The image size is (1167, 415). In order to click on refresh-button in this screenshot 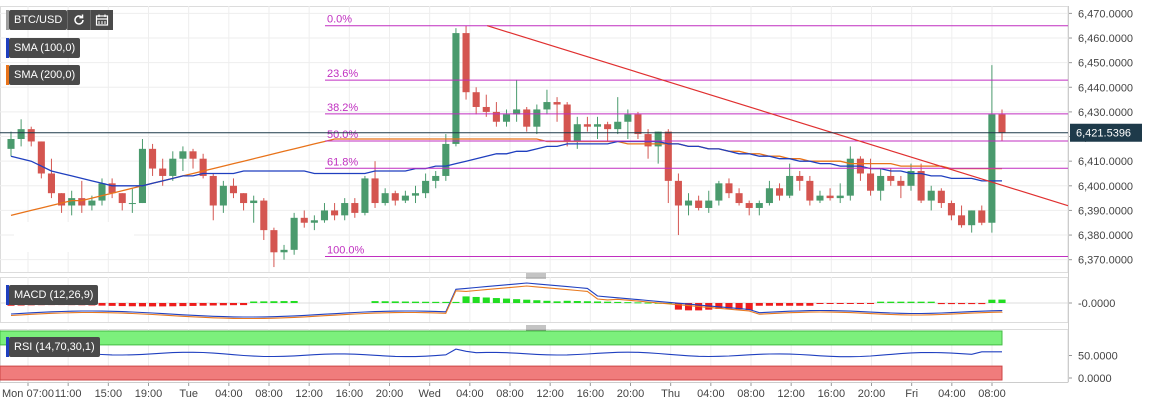, I will do `click(79, 20)`.